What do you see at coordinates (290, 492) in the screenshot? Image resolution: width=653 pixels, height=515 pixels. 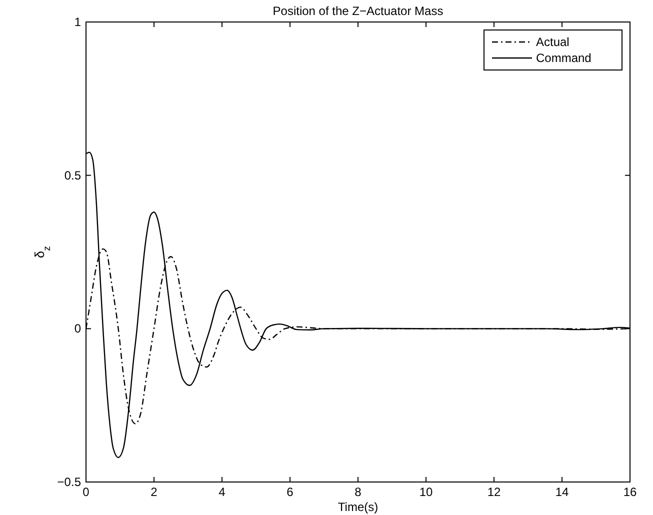 I see `x-tick-label: 6` at bounding box center [290, 492].